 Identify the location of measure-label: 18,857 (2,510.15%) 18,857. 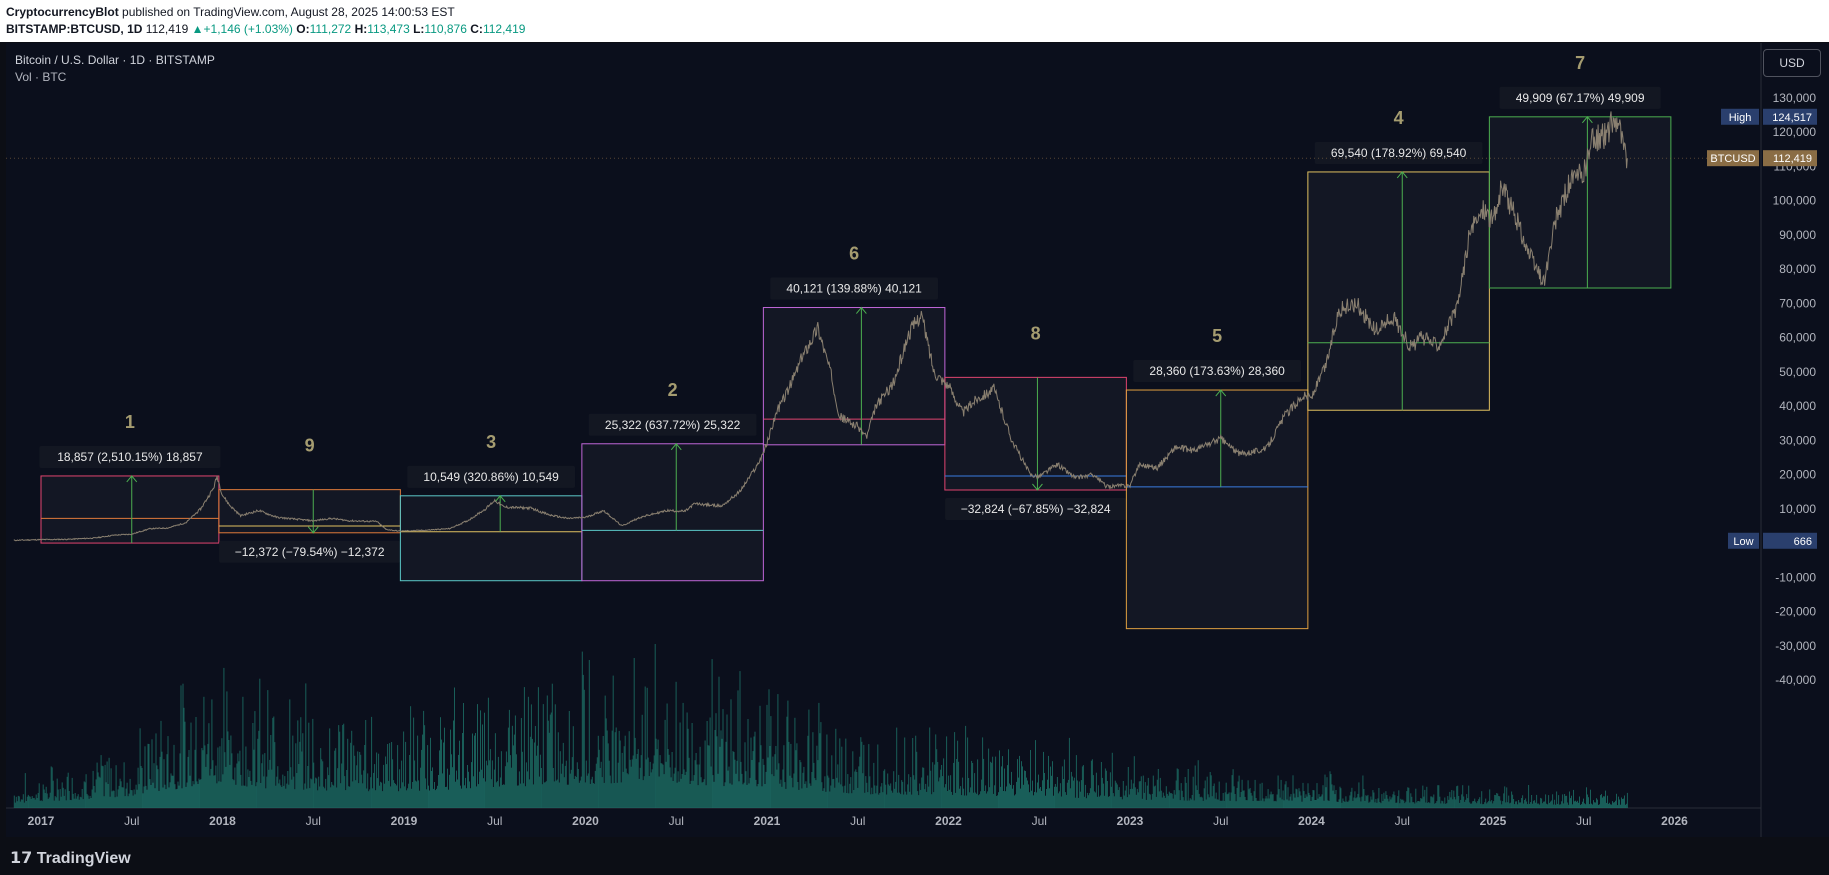
(130, 457).